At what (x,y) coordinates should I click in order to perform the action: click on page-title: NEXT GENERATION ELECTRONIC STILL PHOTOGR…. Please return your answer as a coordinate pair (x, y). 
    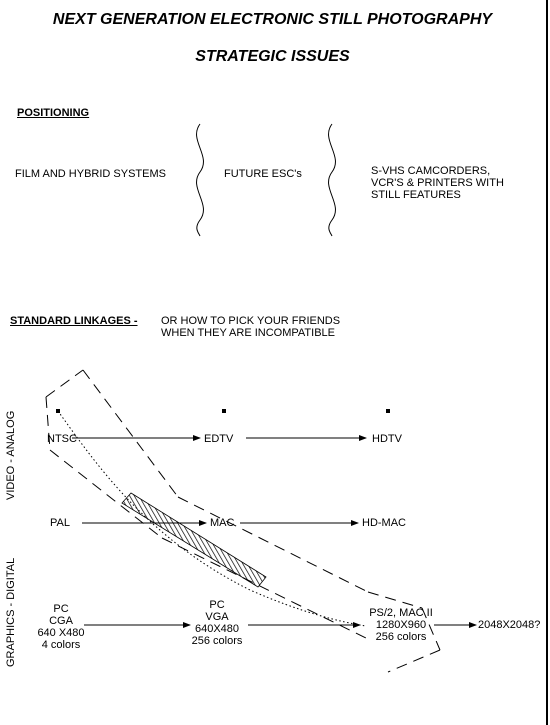
    Looking at the image, I should click on (272, 19).